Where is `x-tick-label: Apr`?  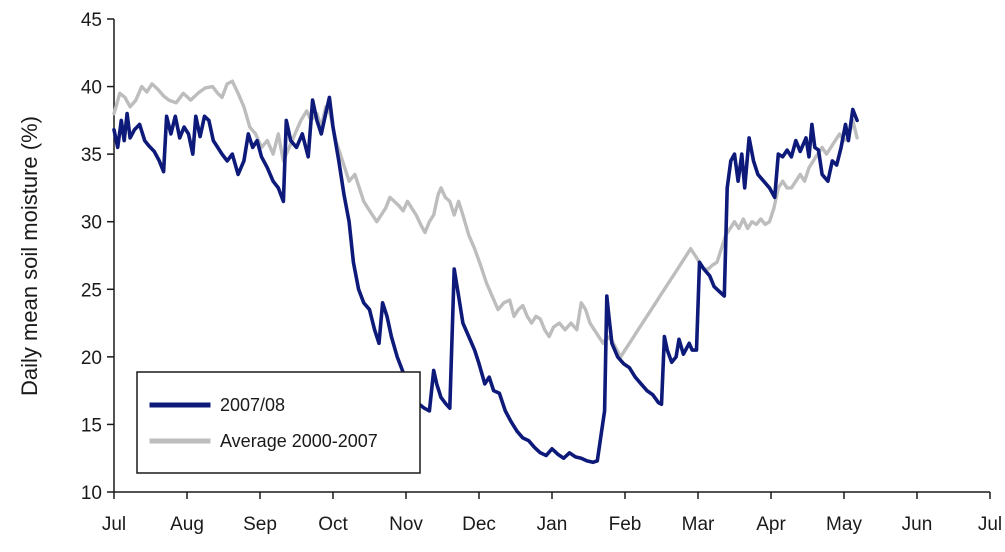 x-tick-label: Apr is located at coordinates (771, 524).